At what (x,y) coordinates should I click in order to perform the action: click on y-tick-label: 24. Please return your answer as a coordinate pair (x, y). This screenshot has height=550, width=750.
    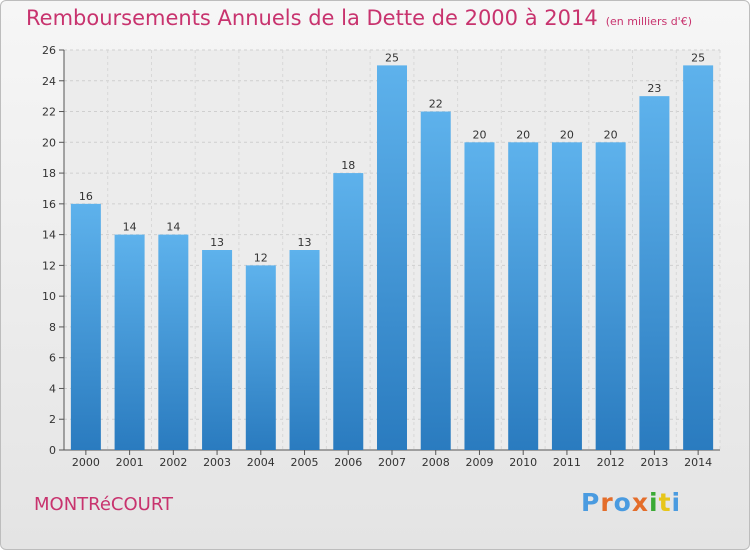
    Looking at the image, I should click on (49, 81).